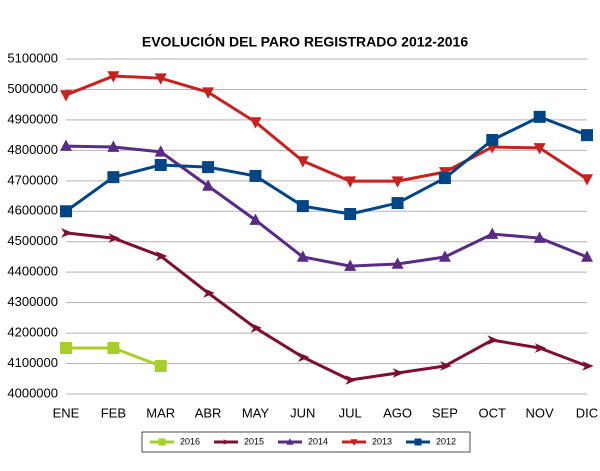 The image size is (600, 471). Describe the element at coordinates (350, 412) in the screenshot. I see `x-tick-label: JUL` at that location.